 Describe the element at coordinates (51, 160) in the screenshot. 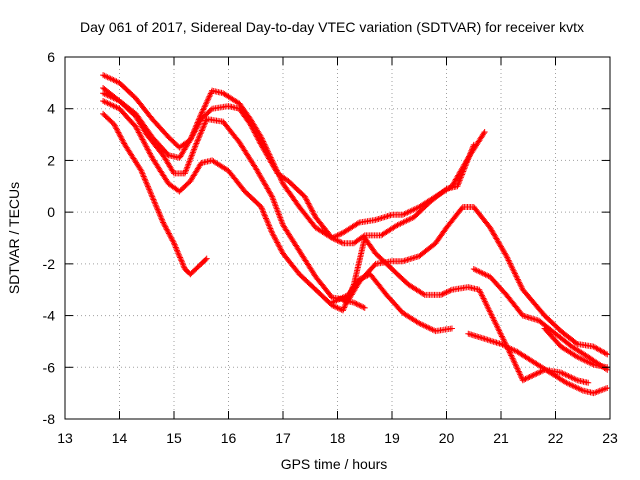

I see `y-tick-label: 2` at that location.